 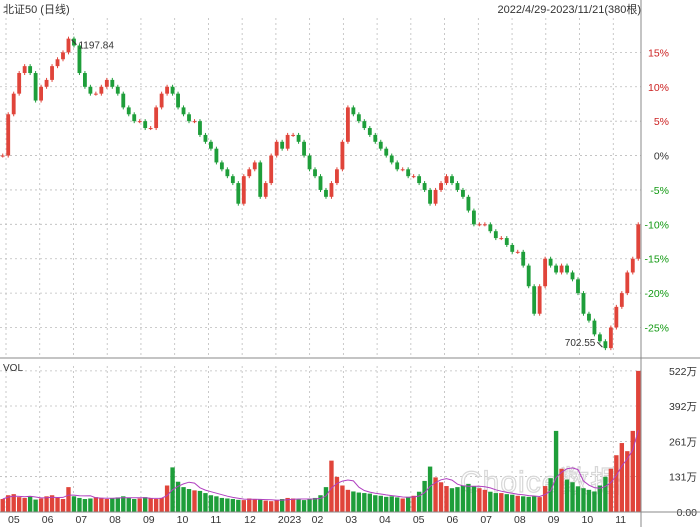 I want to click on high-marker, so click(x=74, y=42).